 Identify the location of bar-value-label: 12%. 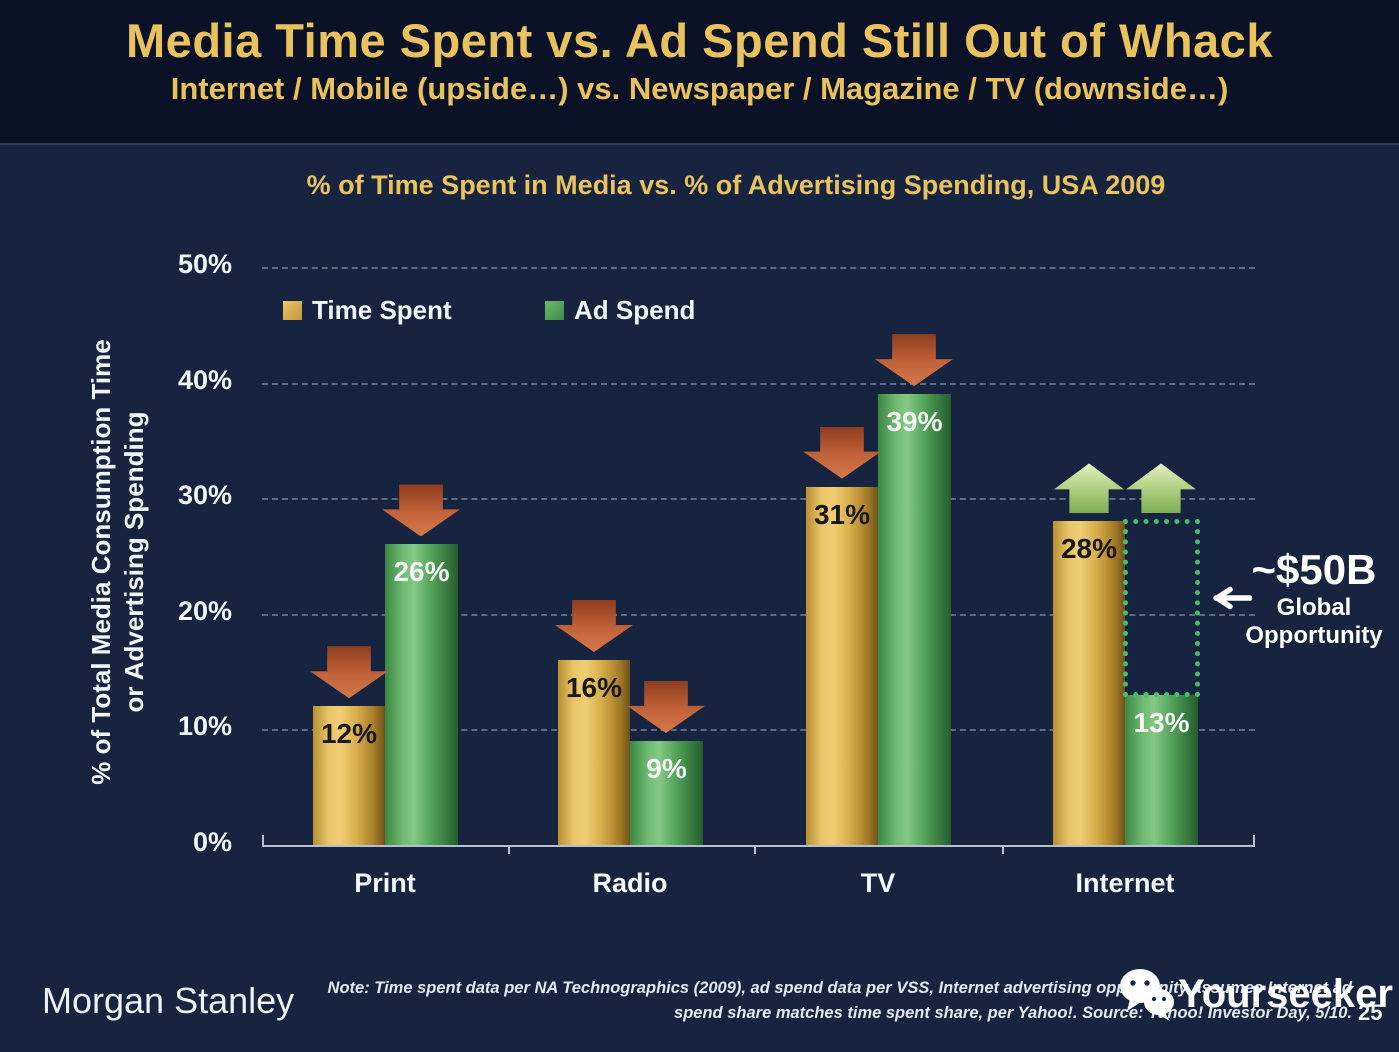
(349, 734).